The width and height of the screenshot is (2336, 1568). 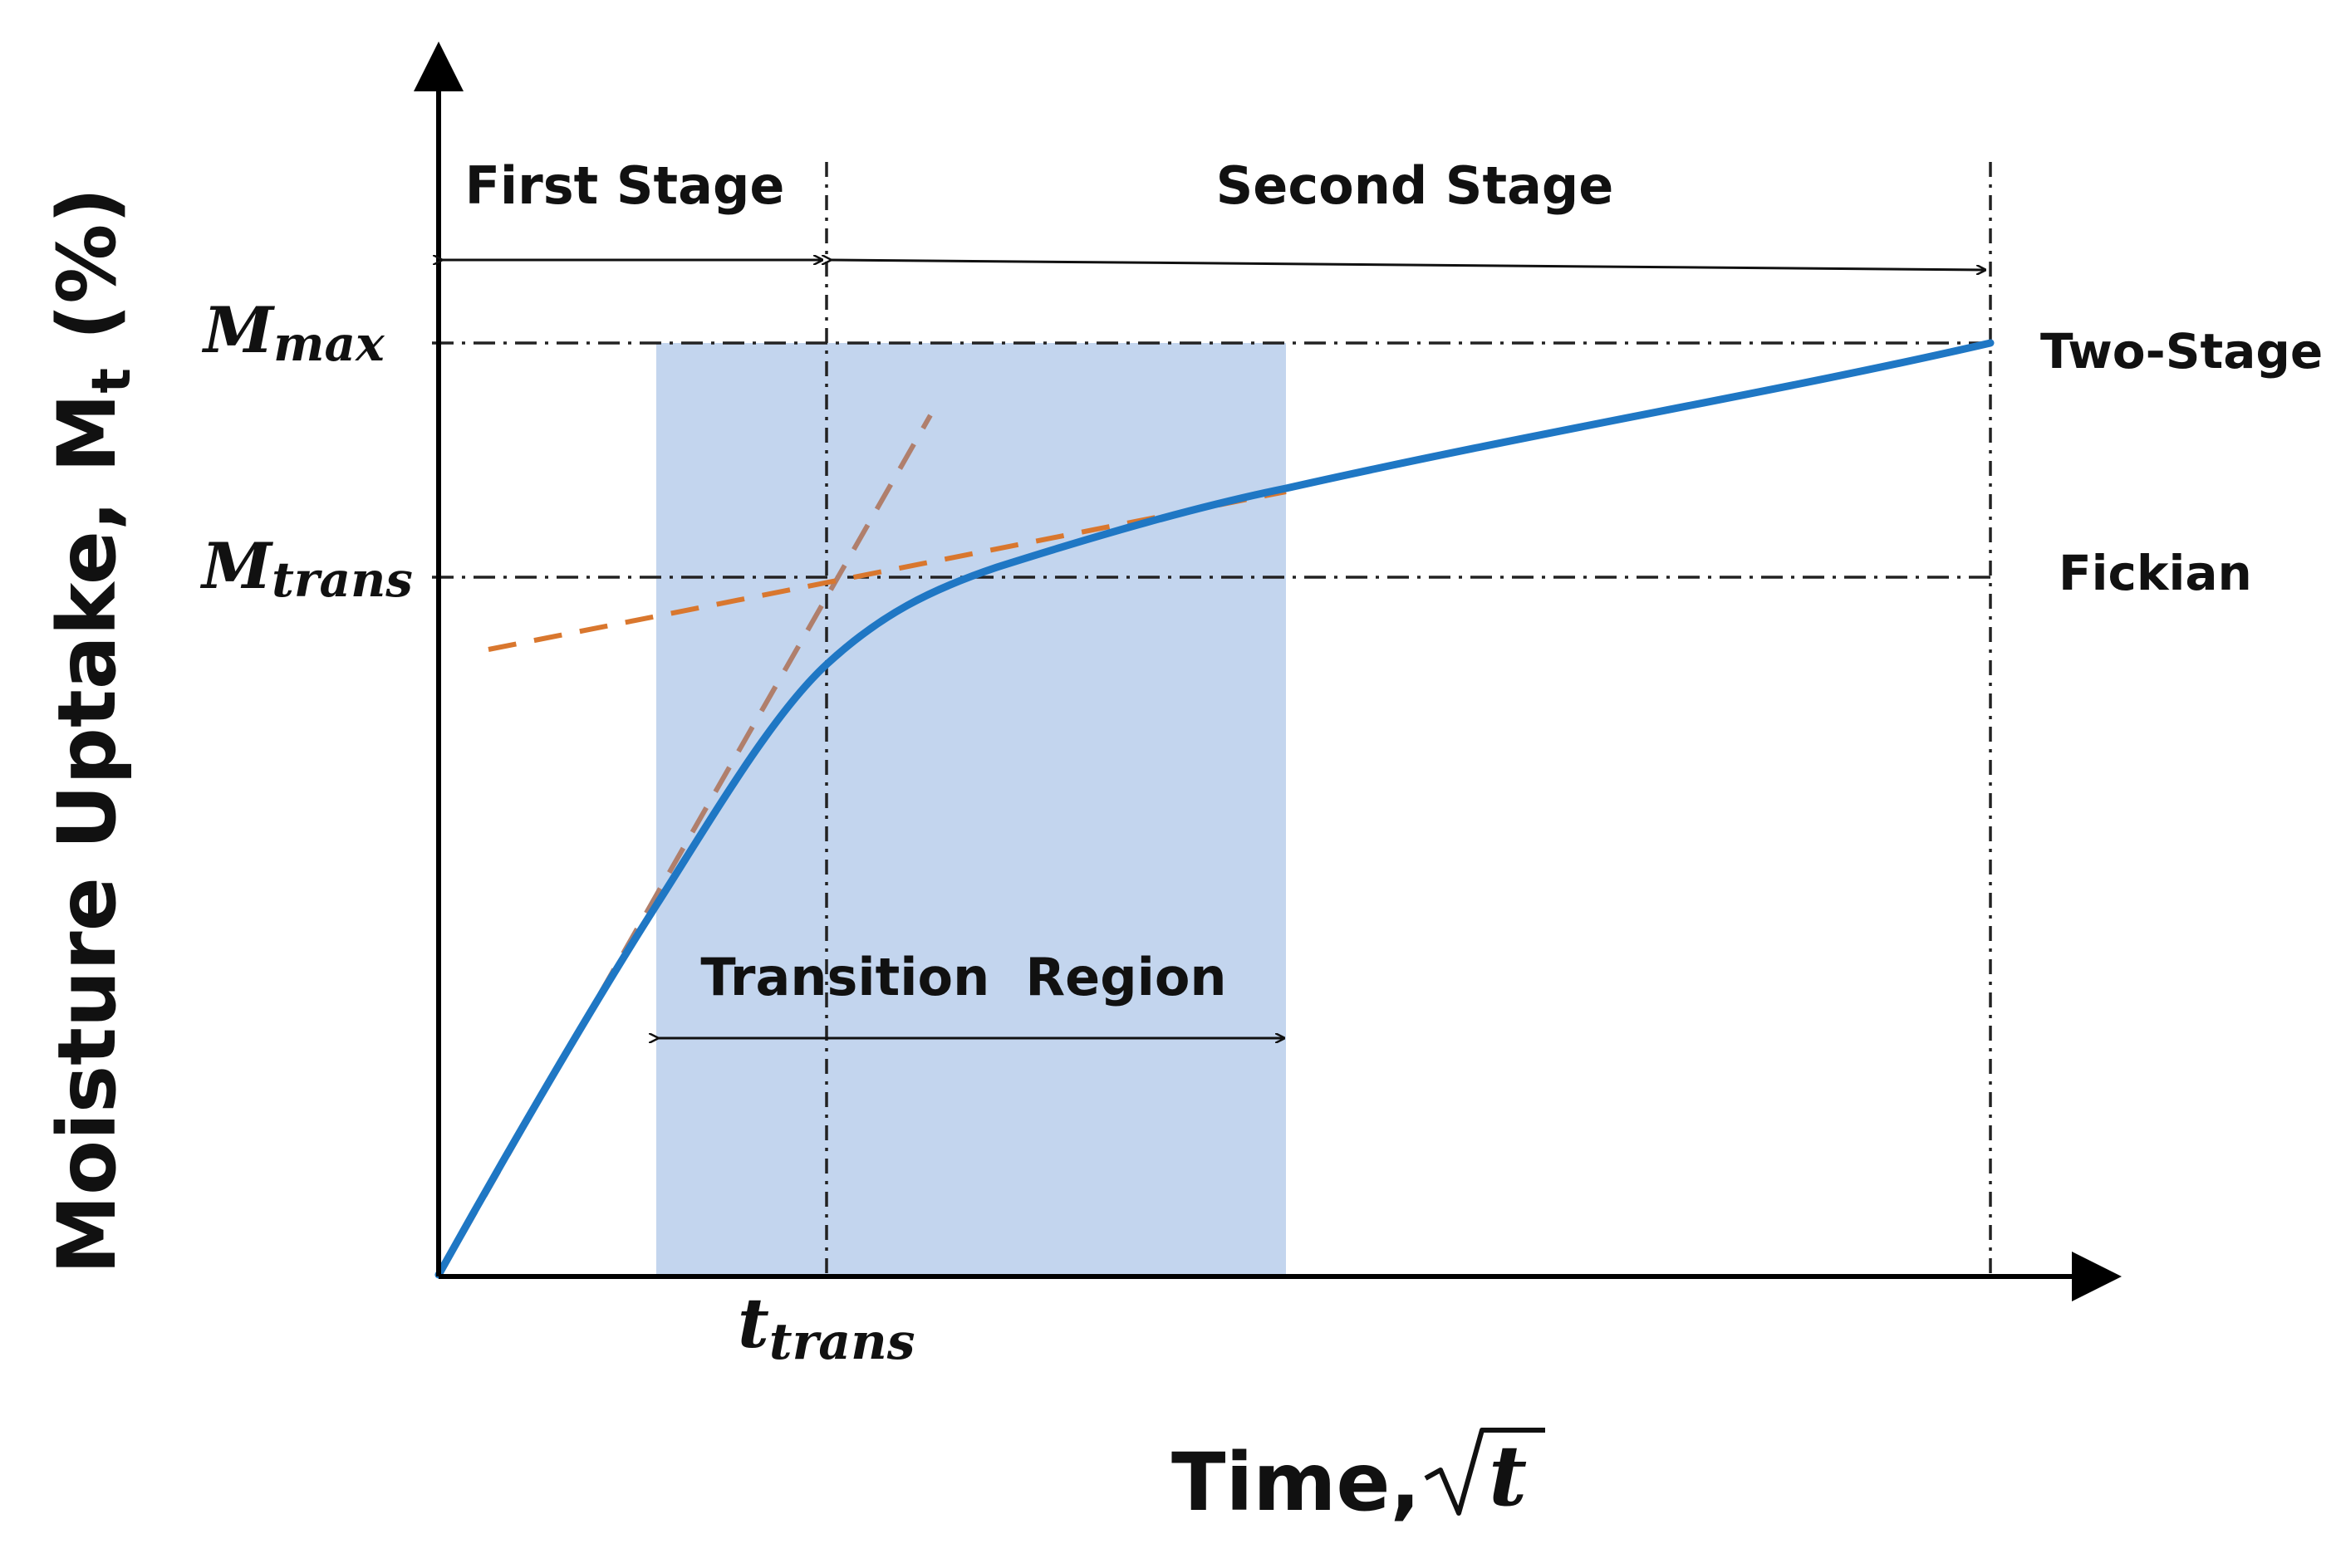 I want to click on two-stage-label: Two-Stage, so click(x=2181, y=351).